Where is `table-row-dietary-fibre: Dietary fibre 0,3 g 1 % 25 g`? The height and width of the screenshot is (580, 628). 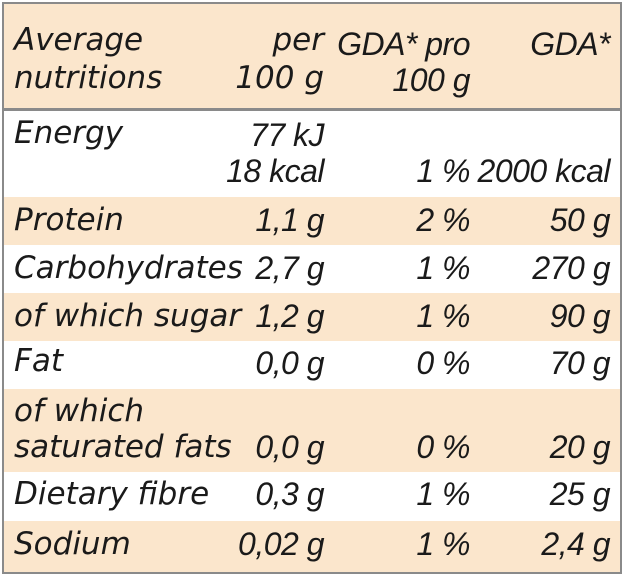 table-row-dietary-fibre: Dietary fibre 0,3 g 1 % 25 g is located at coordinates (312, 496).